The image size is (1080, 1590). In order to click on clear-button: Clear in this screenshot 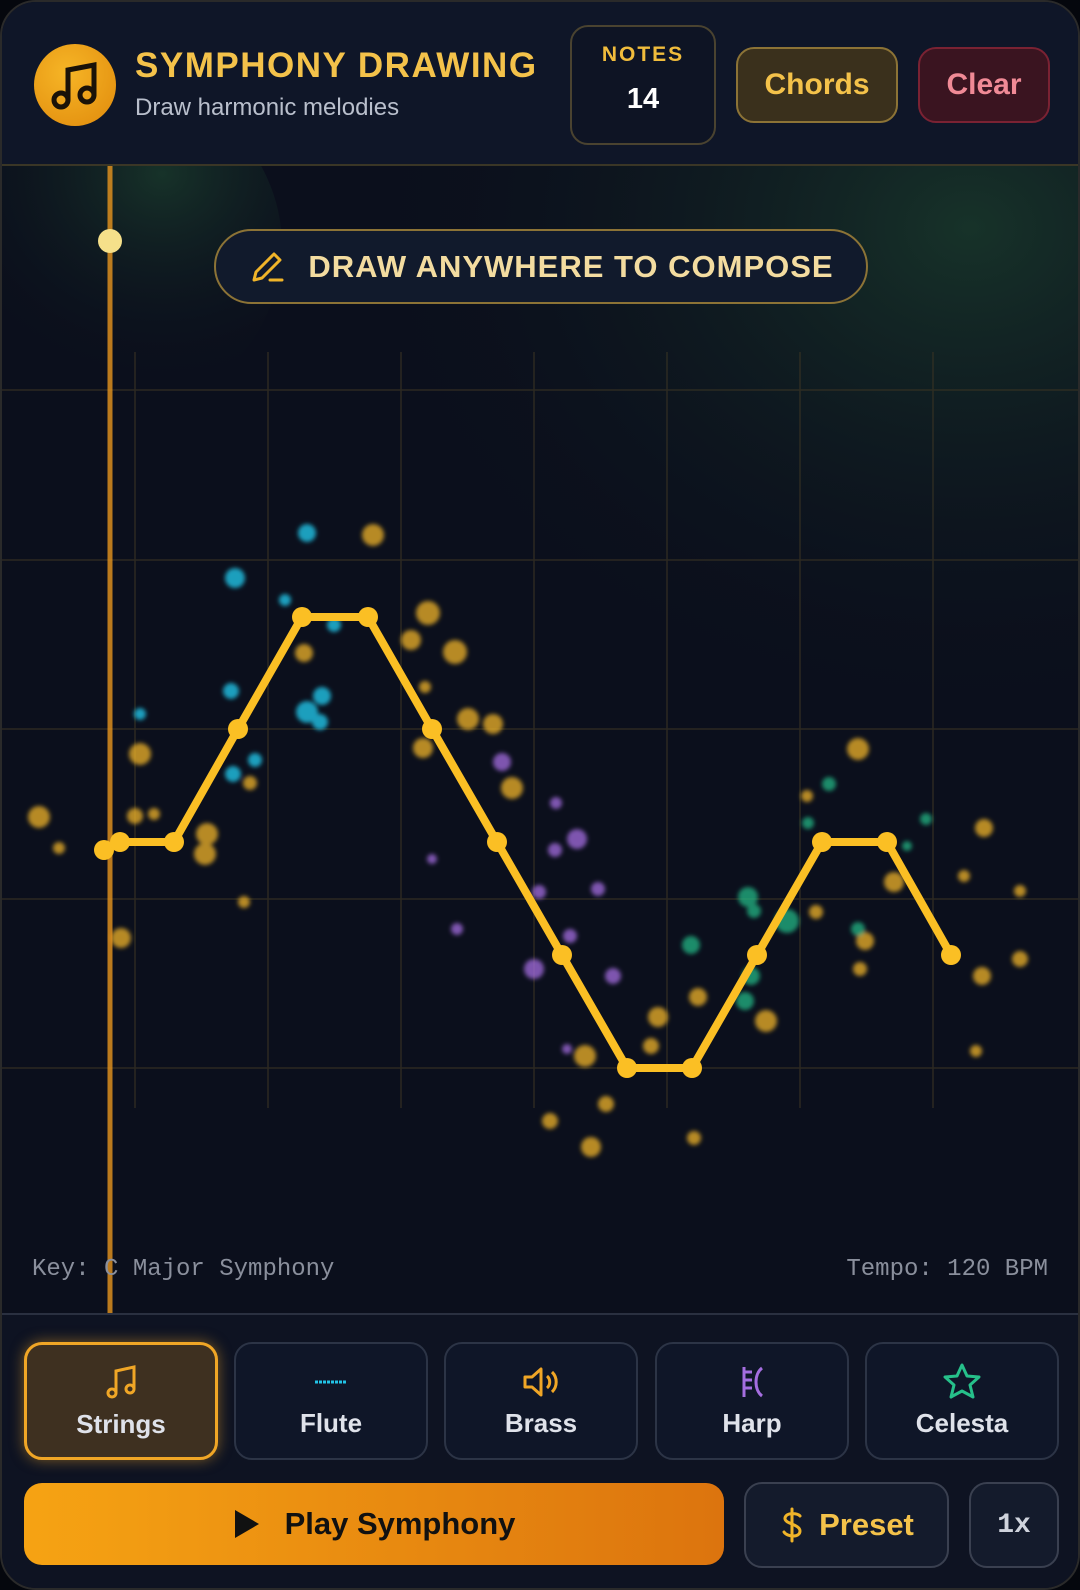, I will do `click(984, 85)`.